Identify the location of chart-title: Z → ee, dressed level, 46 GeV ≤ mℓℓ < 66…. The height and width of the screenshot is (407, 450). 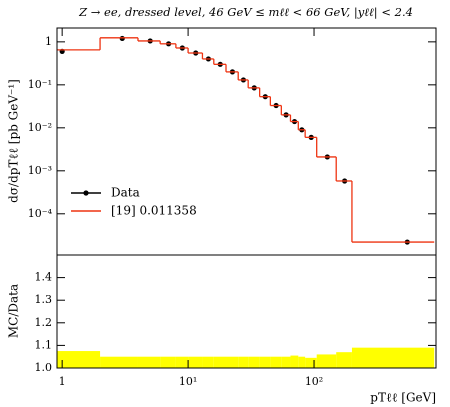
(245, 12).